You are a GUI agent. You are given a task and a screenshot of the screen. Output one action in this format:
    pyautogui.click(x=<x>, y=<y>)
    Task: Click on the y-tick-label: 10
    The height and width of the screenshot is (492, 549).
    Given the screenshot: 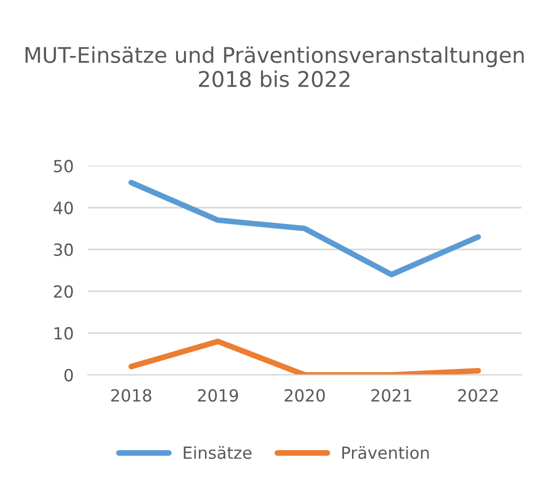 What is the action you would take?
    pyautogui.click(x=63, y=333)
    